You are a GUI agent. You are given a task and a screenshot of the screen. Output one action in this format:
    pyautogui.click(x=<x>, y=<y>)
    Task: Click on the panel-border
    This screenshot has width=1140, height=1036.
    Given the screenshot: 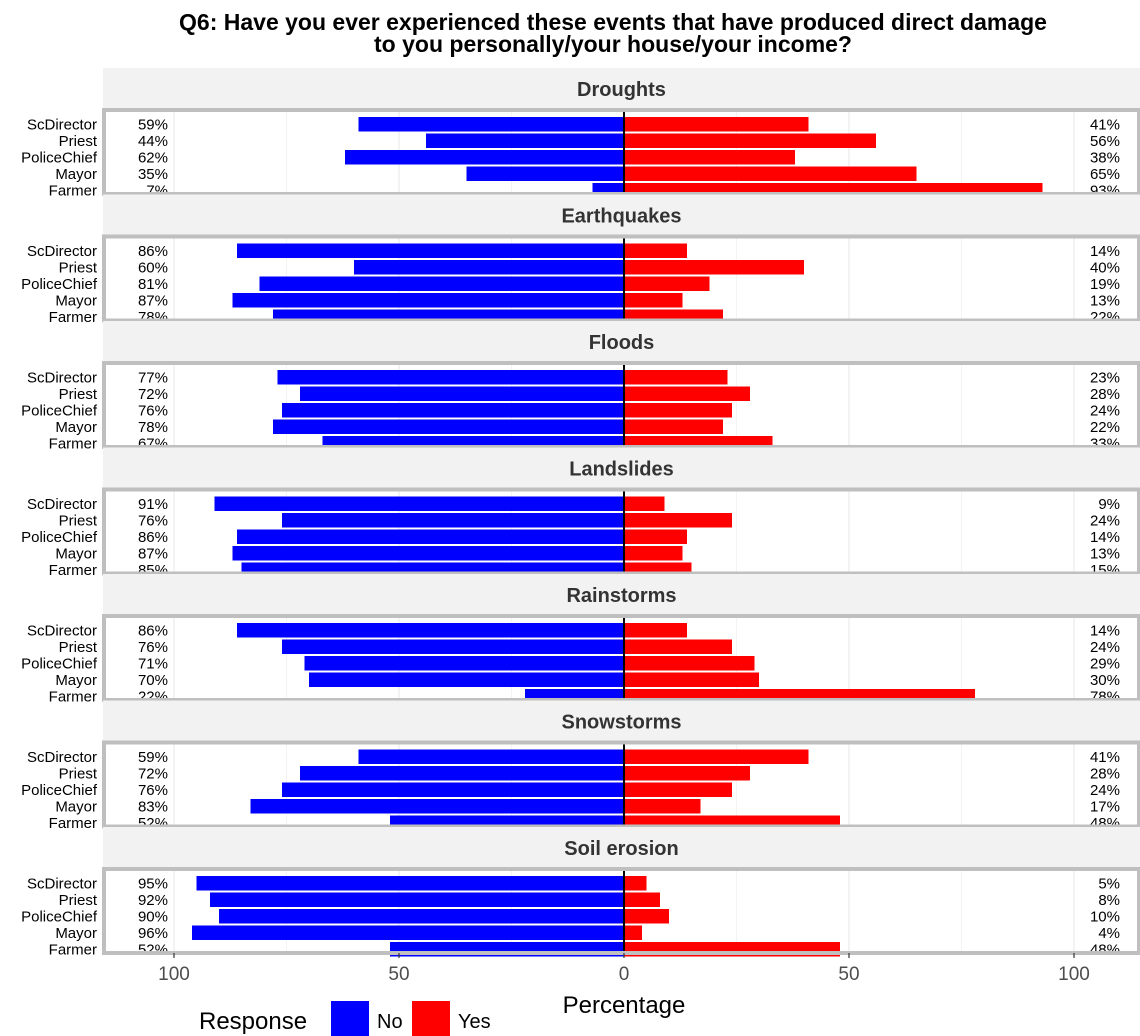 What is the action you would take?
    pyautogui.click(x=621, y=531)
    